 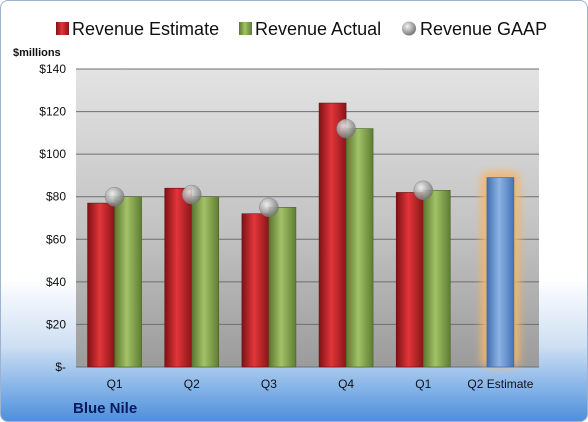 I want to click on x-axis-ticks: Q1 Q2 Q3 Q4 Q1 Q2 Estimate, so click(x=320, y=384).